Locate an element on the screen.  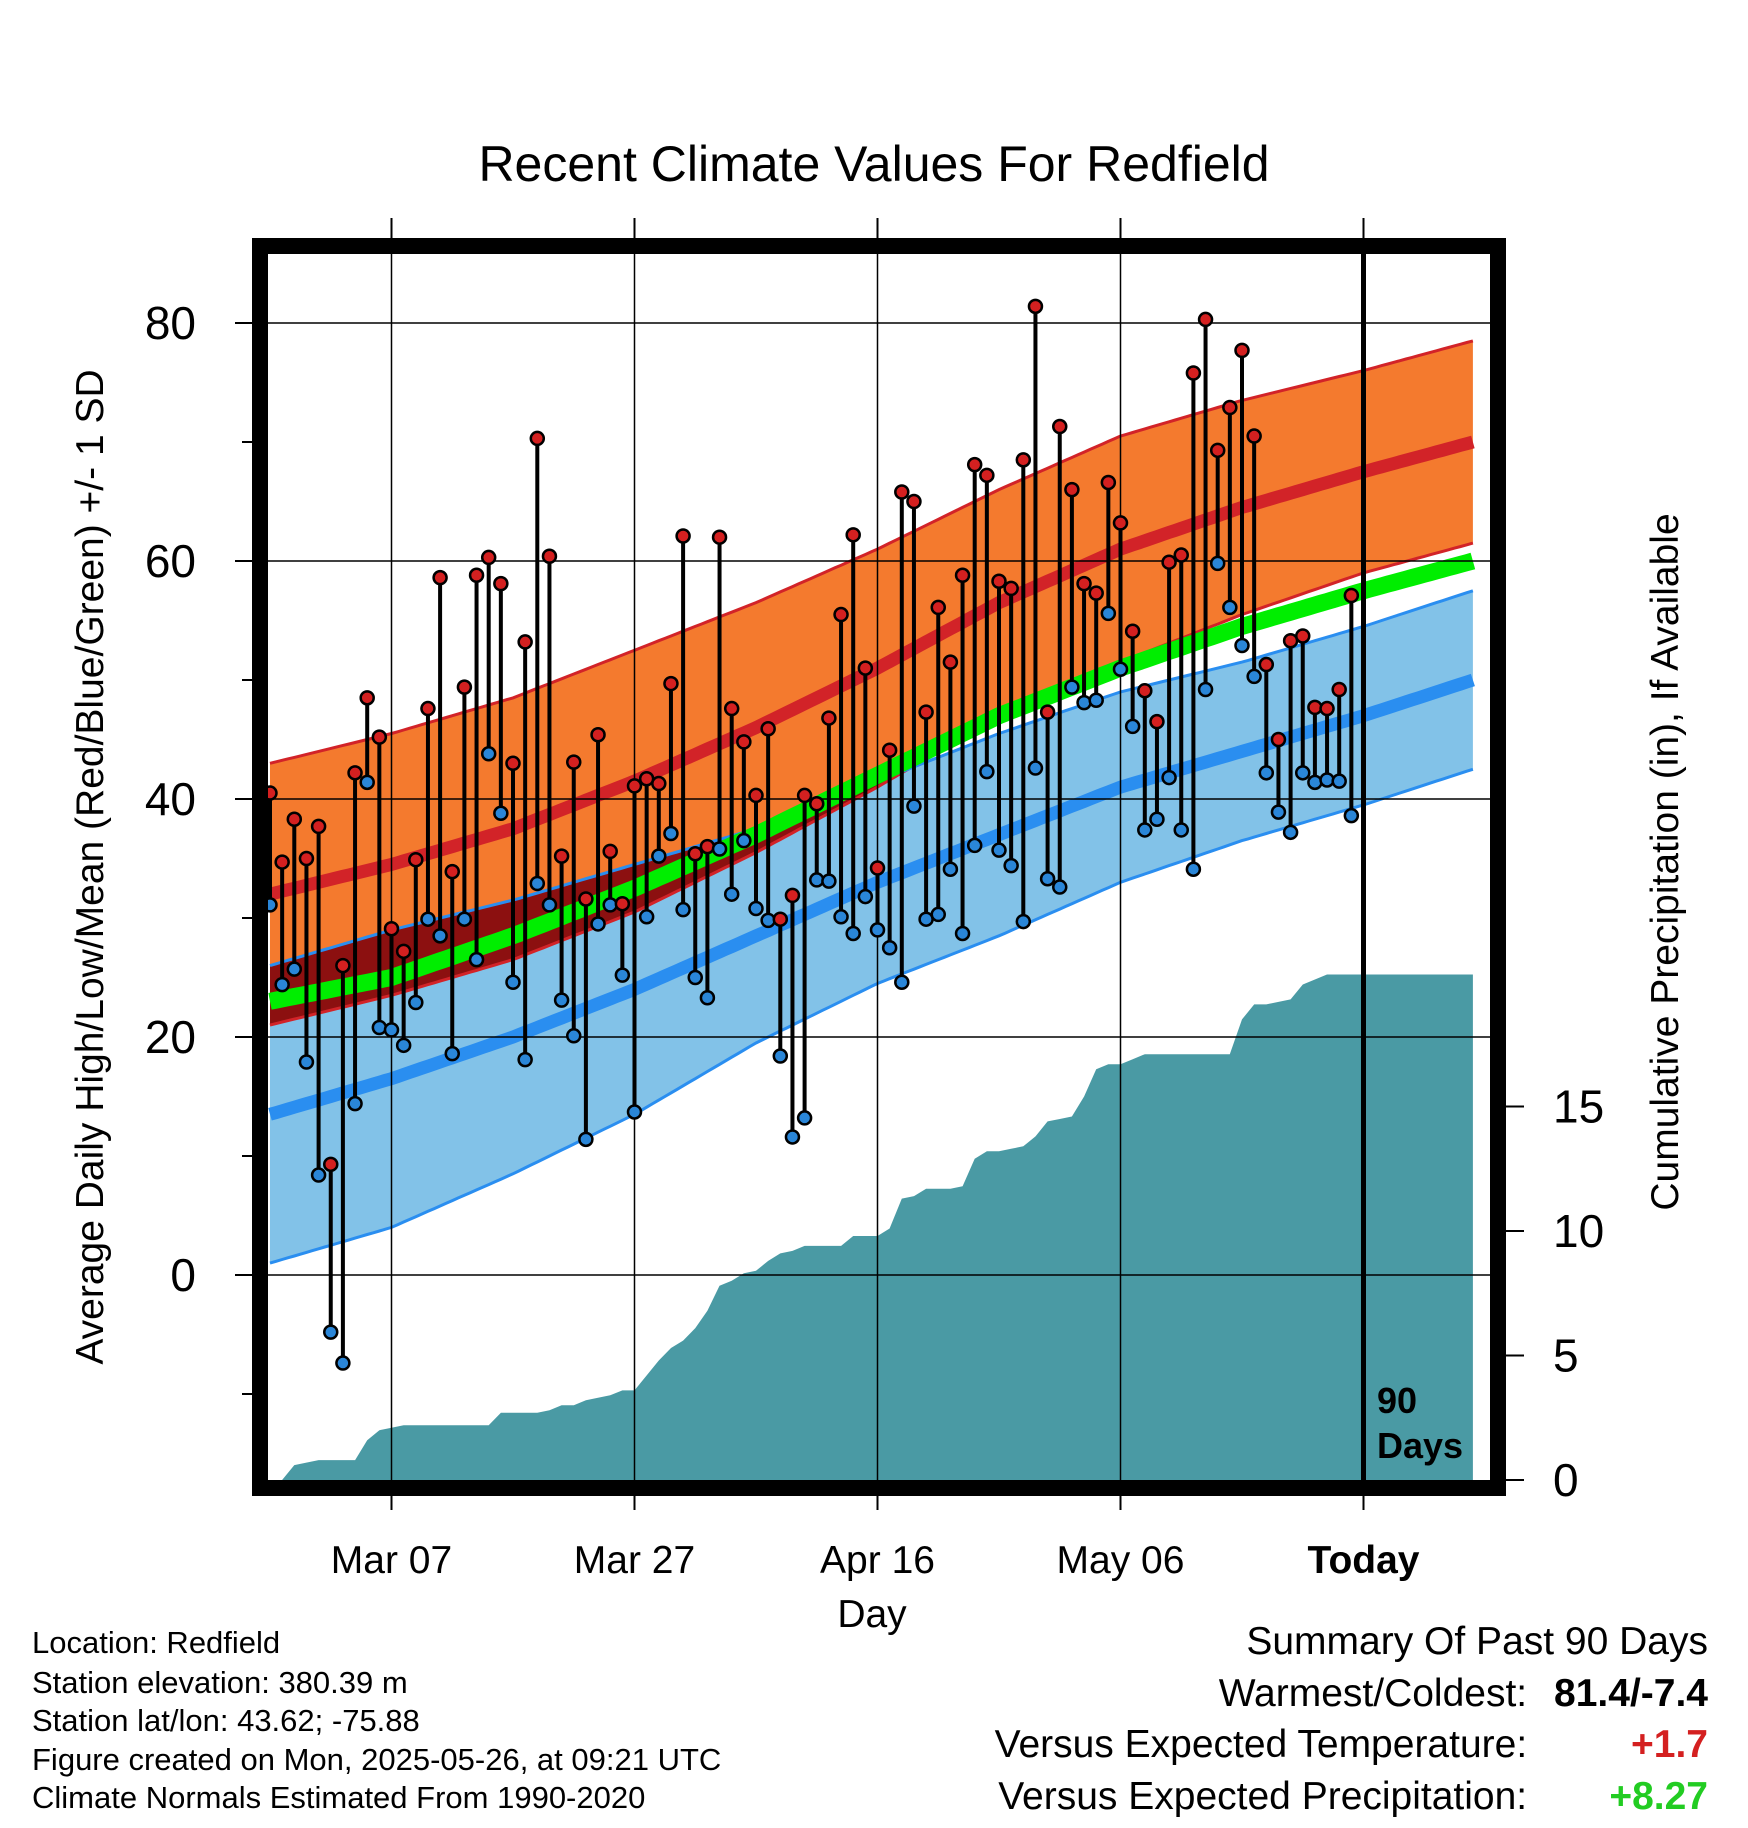
summary-temp-value: +1.7 is located at coordinates (1669, 1744).